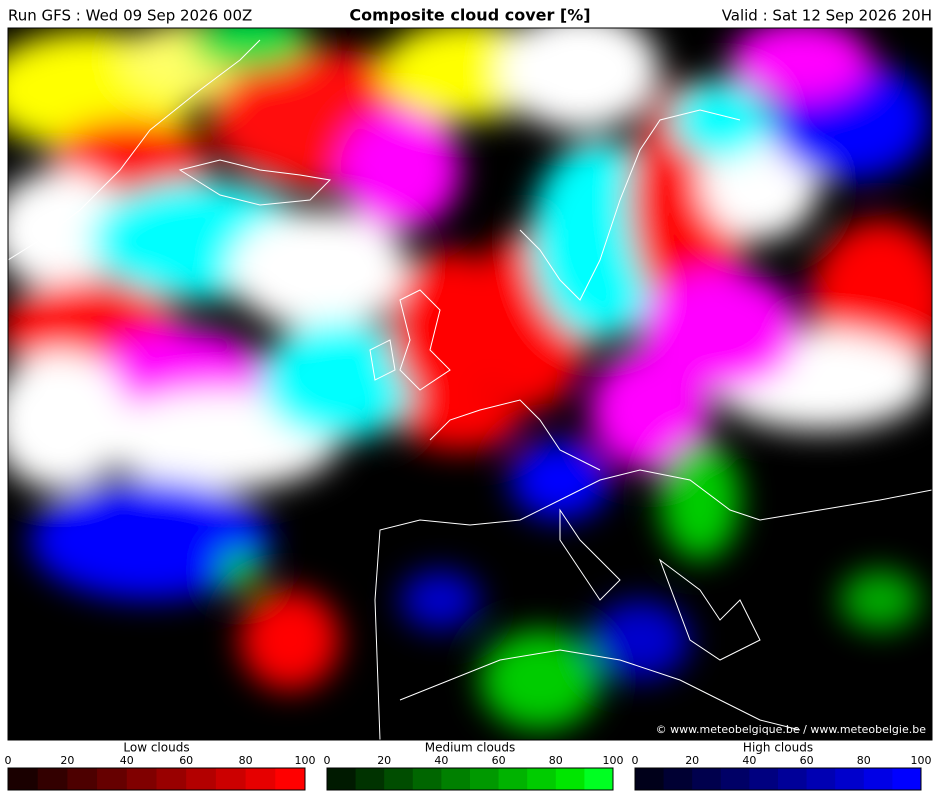 Image resolution: width=940 pixels, height=800 pixels. I want to click on legend-title: Medium clouds, so click(470, 748).